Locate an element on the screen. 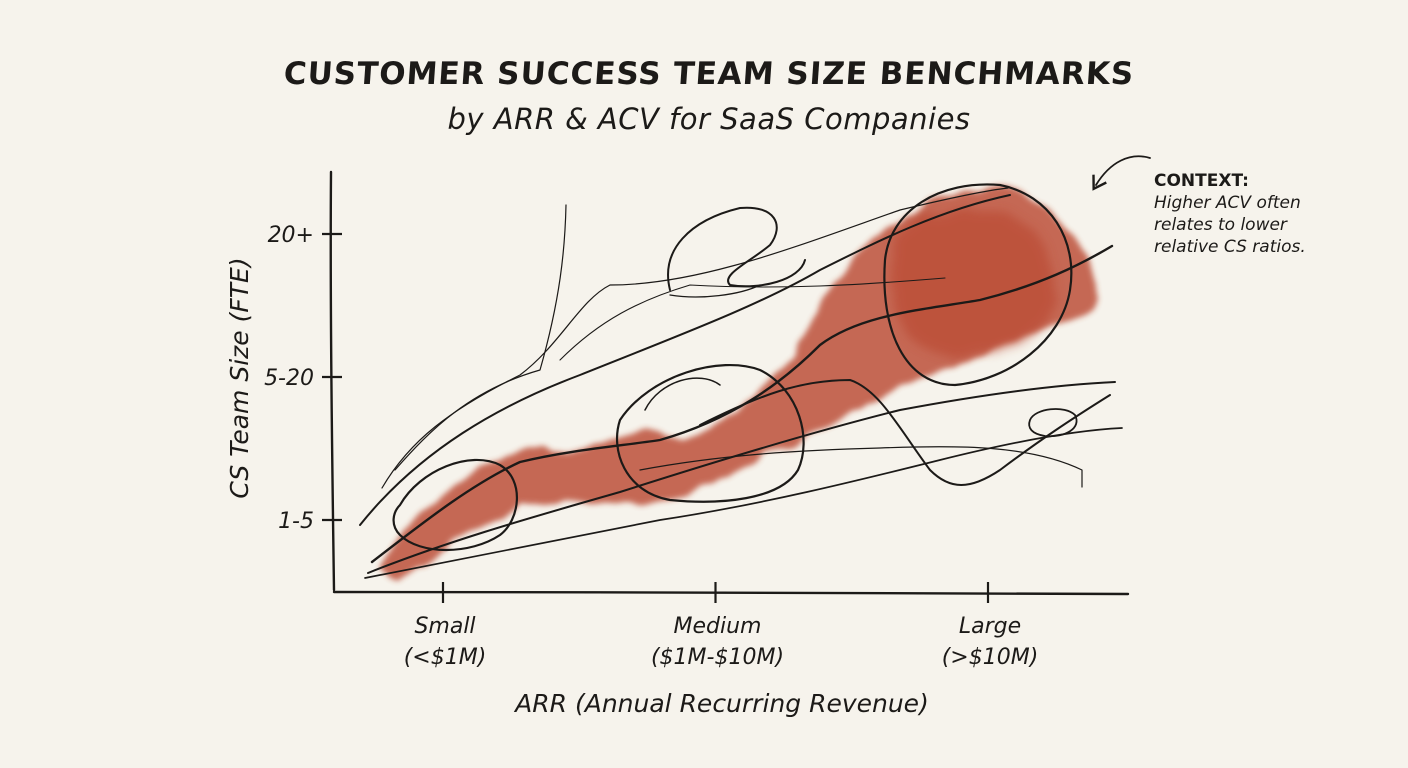 This screenshot has height=768, width=1408. x-axis-label: ARR (Annual Recurring Revenue) is located at coordinates (721, 703).